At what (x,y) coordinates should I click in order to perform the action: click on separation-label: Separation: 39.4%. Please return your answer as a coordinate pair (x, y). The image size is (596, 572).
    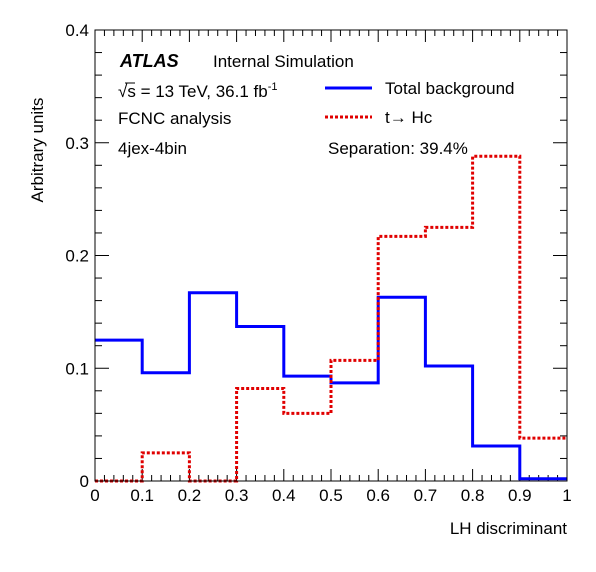
    Looking at the image, I should click on (398, 148).